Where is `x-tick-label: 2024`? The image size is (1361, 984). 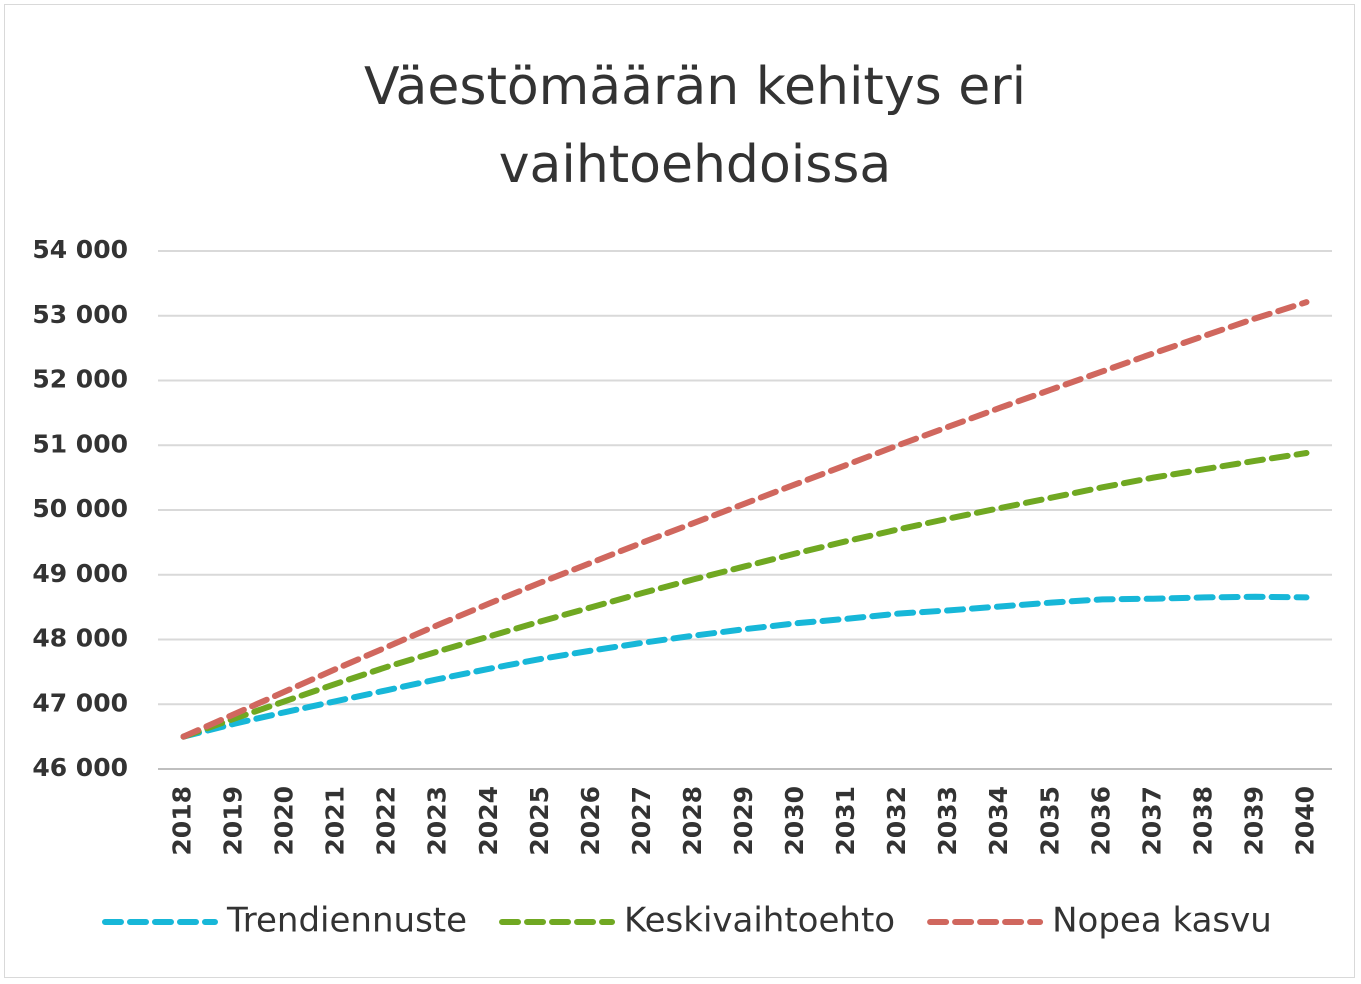 x-tick-label: 2024 is located at coordinates (488, 821).